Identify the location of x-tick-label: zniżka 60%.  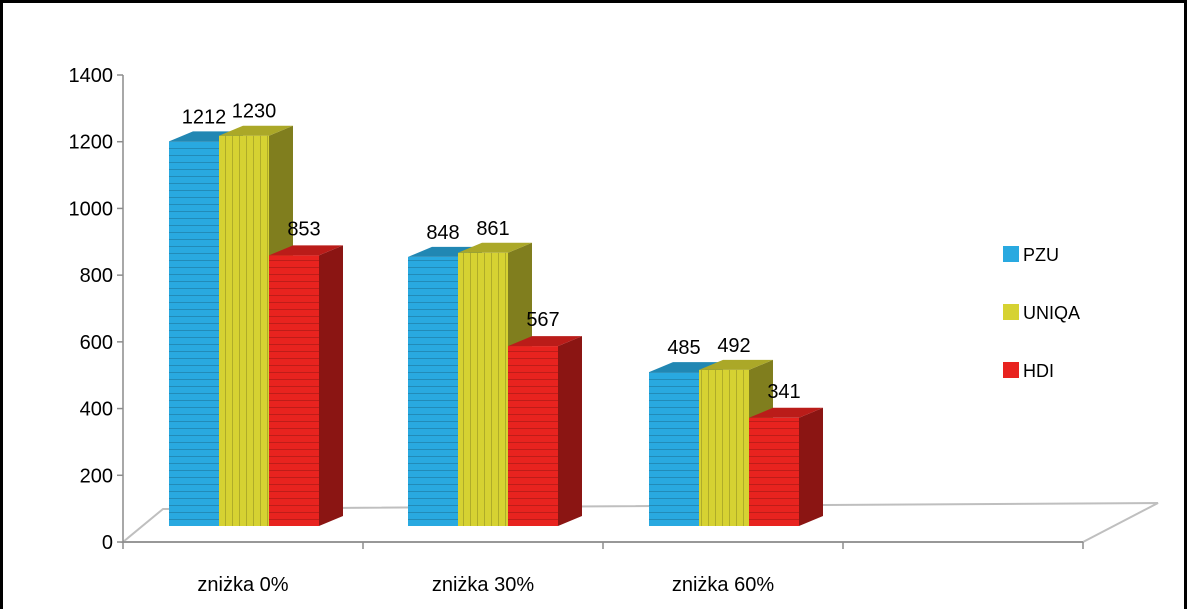
(723, 585).